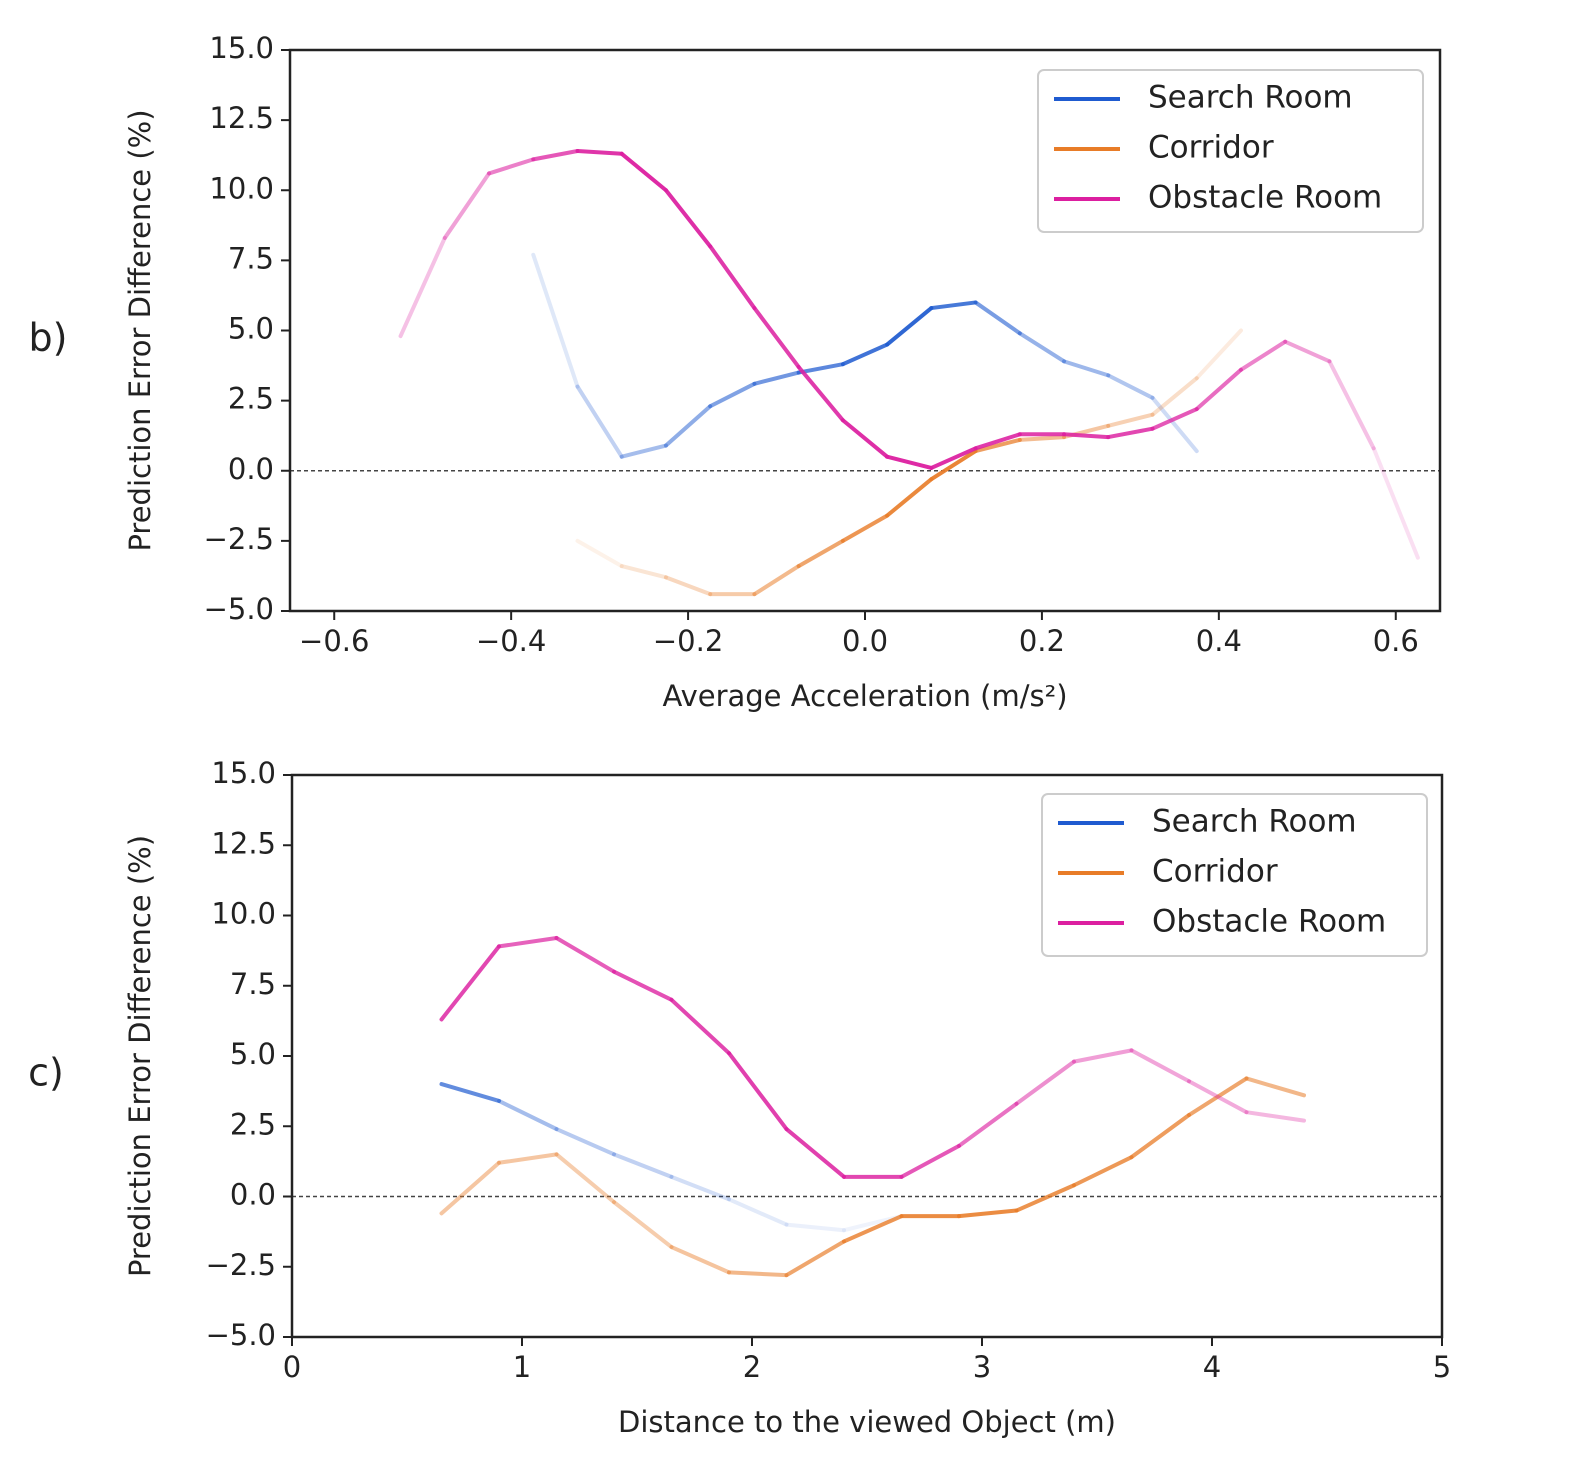  What do you see at coordinates (292, 1367) in the screenshot?
I see `x-tick-label: 0` at bounding box center [292, 1367].